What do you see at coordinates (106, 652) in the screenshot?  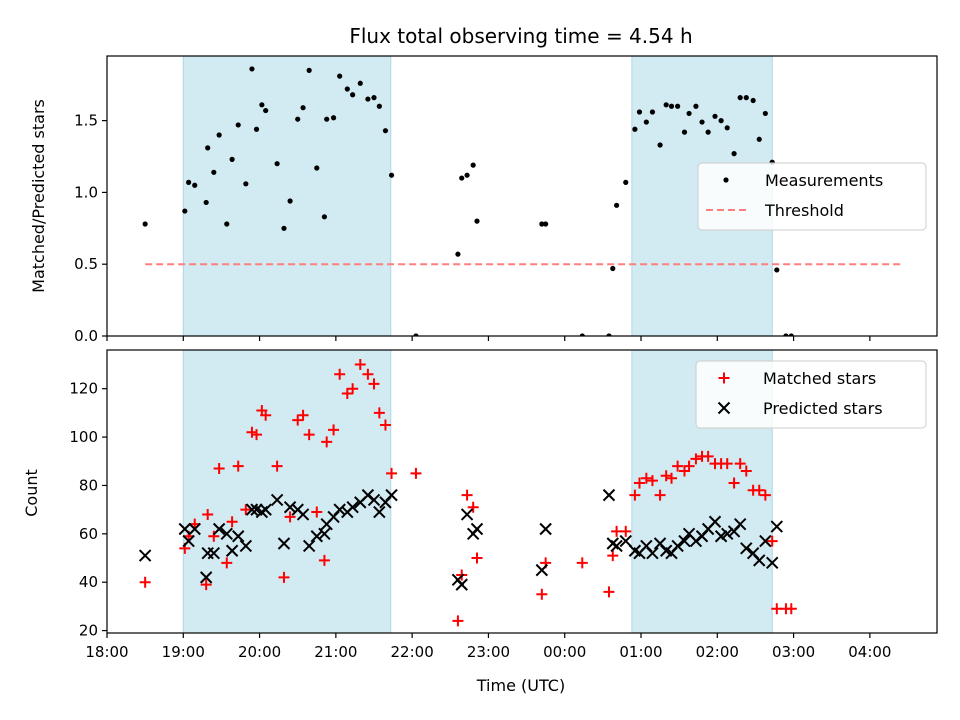 I see `x-tick-label: 18:00` at bounding box center [106, 652].